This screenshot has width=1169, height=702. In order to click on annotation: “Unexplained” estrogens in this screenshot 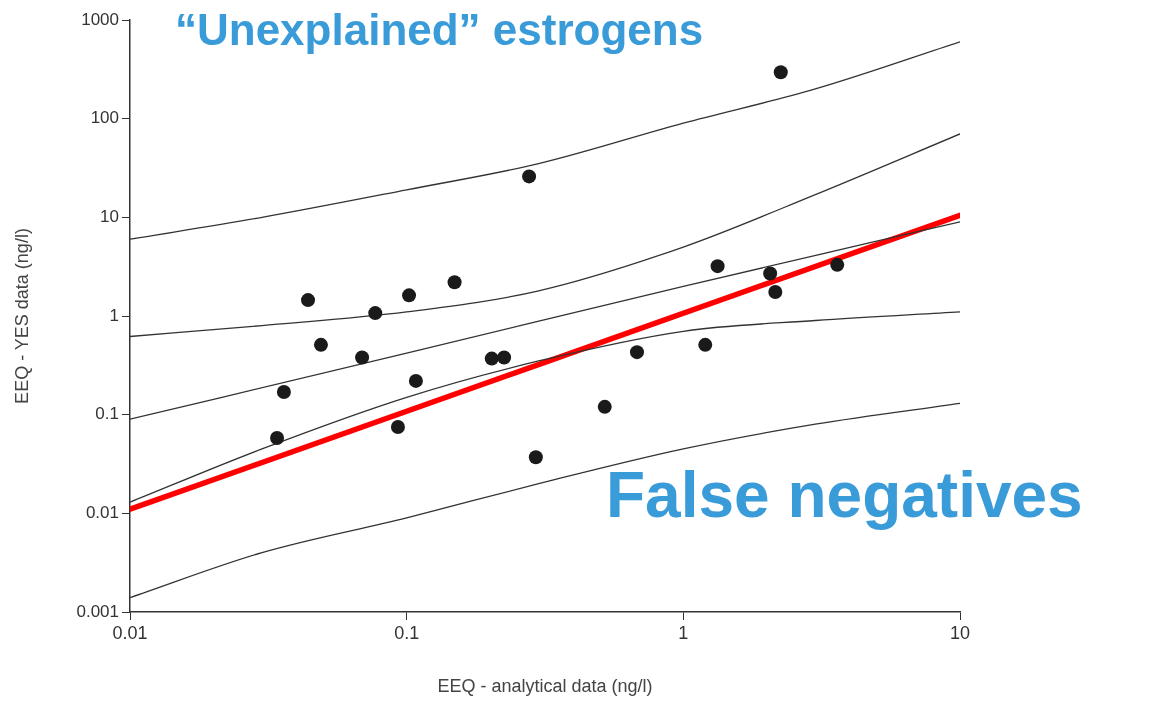, I will do `click(439, 30)`.